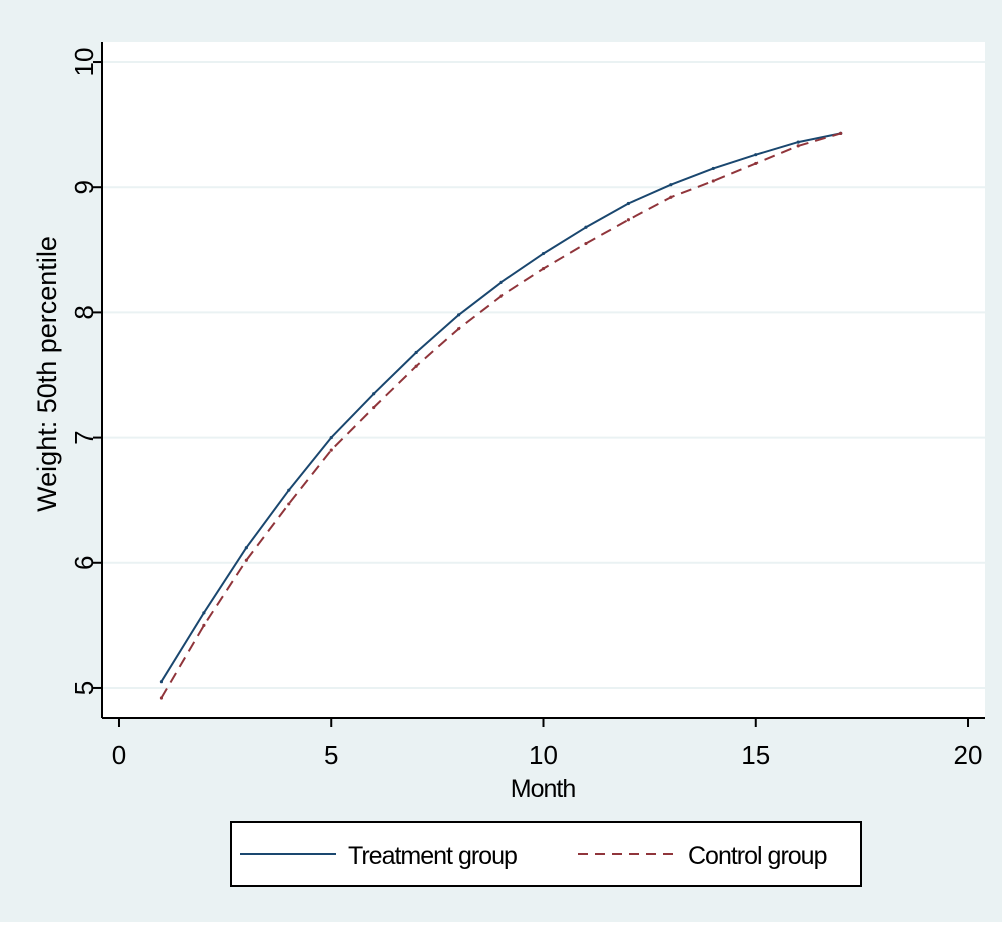 This screenshot has height=927, width=1002. What do you see at coordinates (331, 755) in the screenshot?
I see `x-tick-label-5: 5` at bounding box center [331, 755].